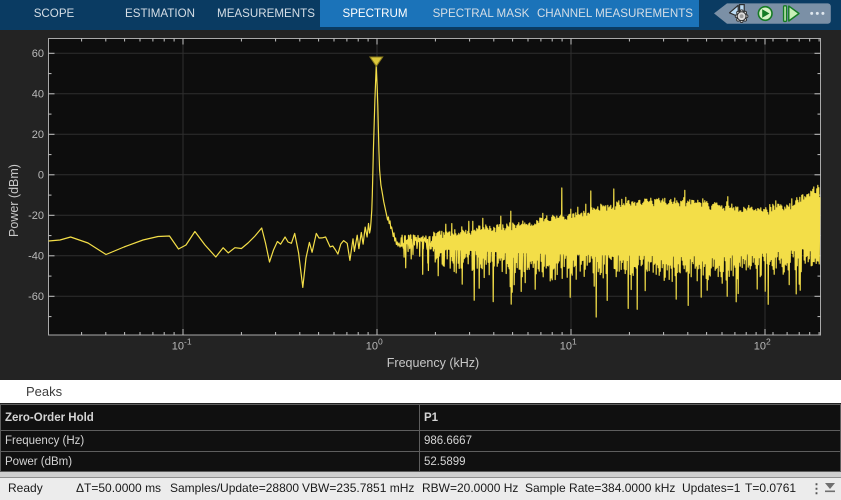  What do you see at coordinates (38, 54) in the screenshot?
I see `svg-text: 60` at bounding box center [38, 54].